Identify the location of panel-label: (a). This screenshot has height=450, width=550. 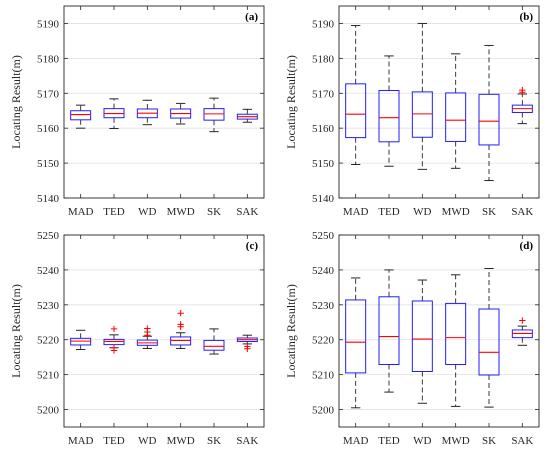
(251, 17).